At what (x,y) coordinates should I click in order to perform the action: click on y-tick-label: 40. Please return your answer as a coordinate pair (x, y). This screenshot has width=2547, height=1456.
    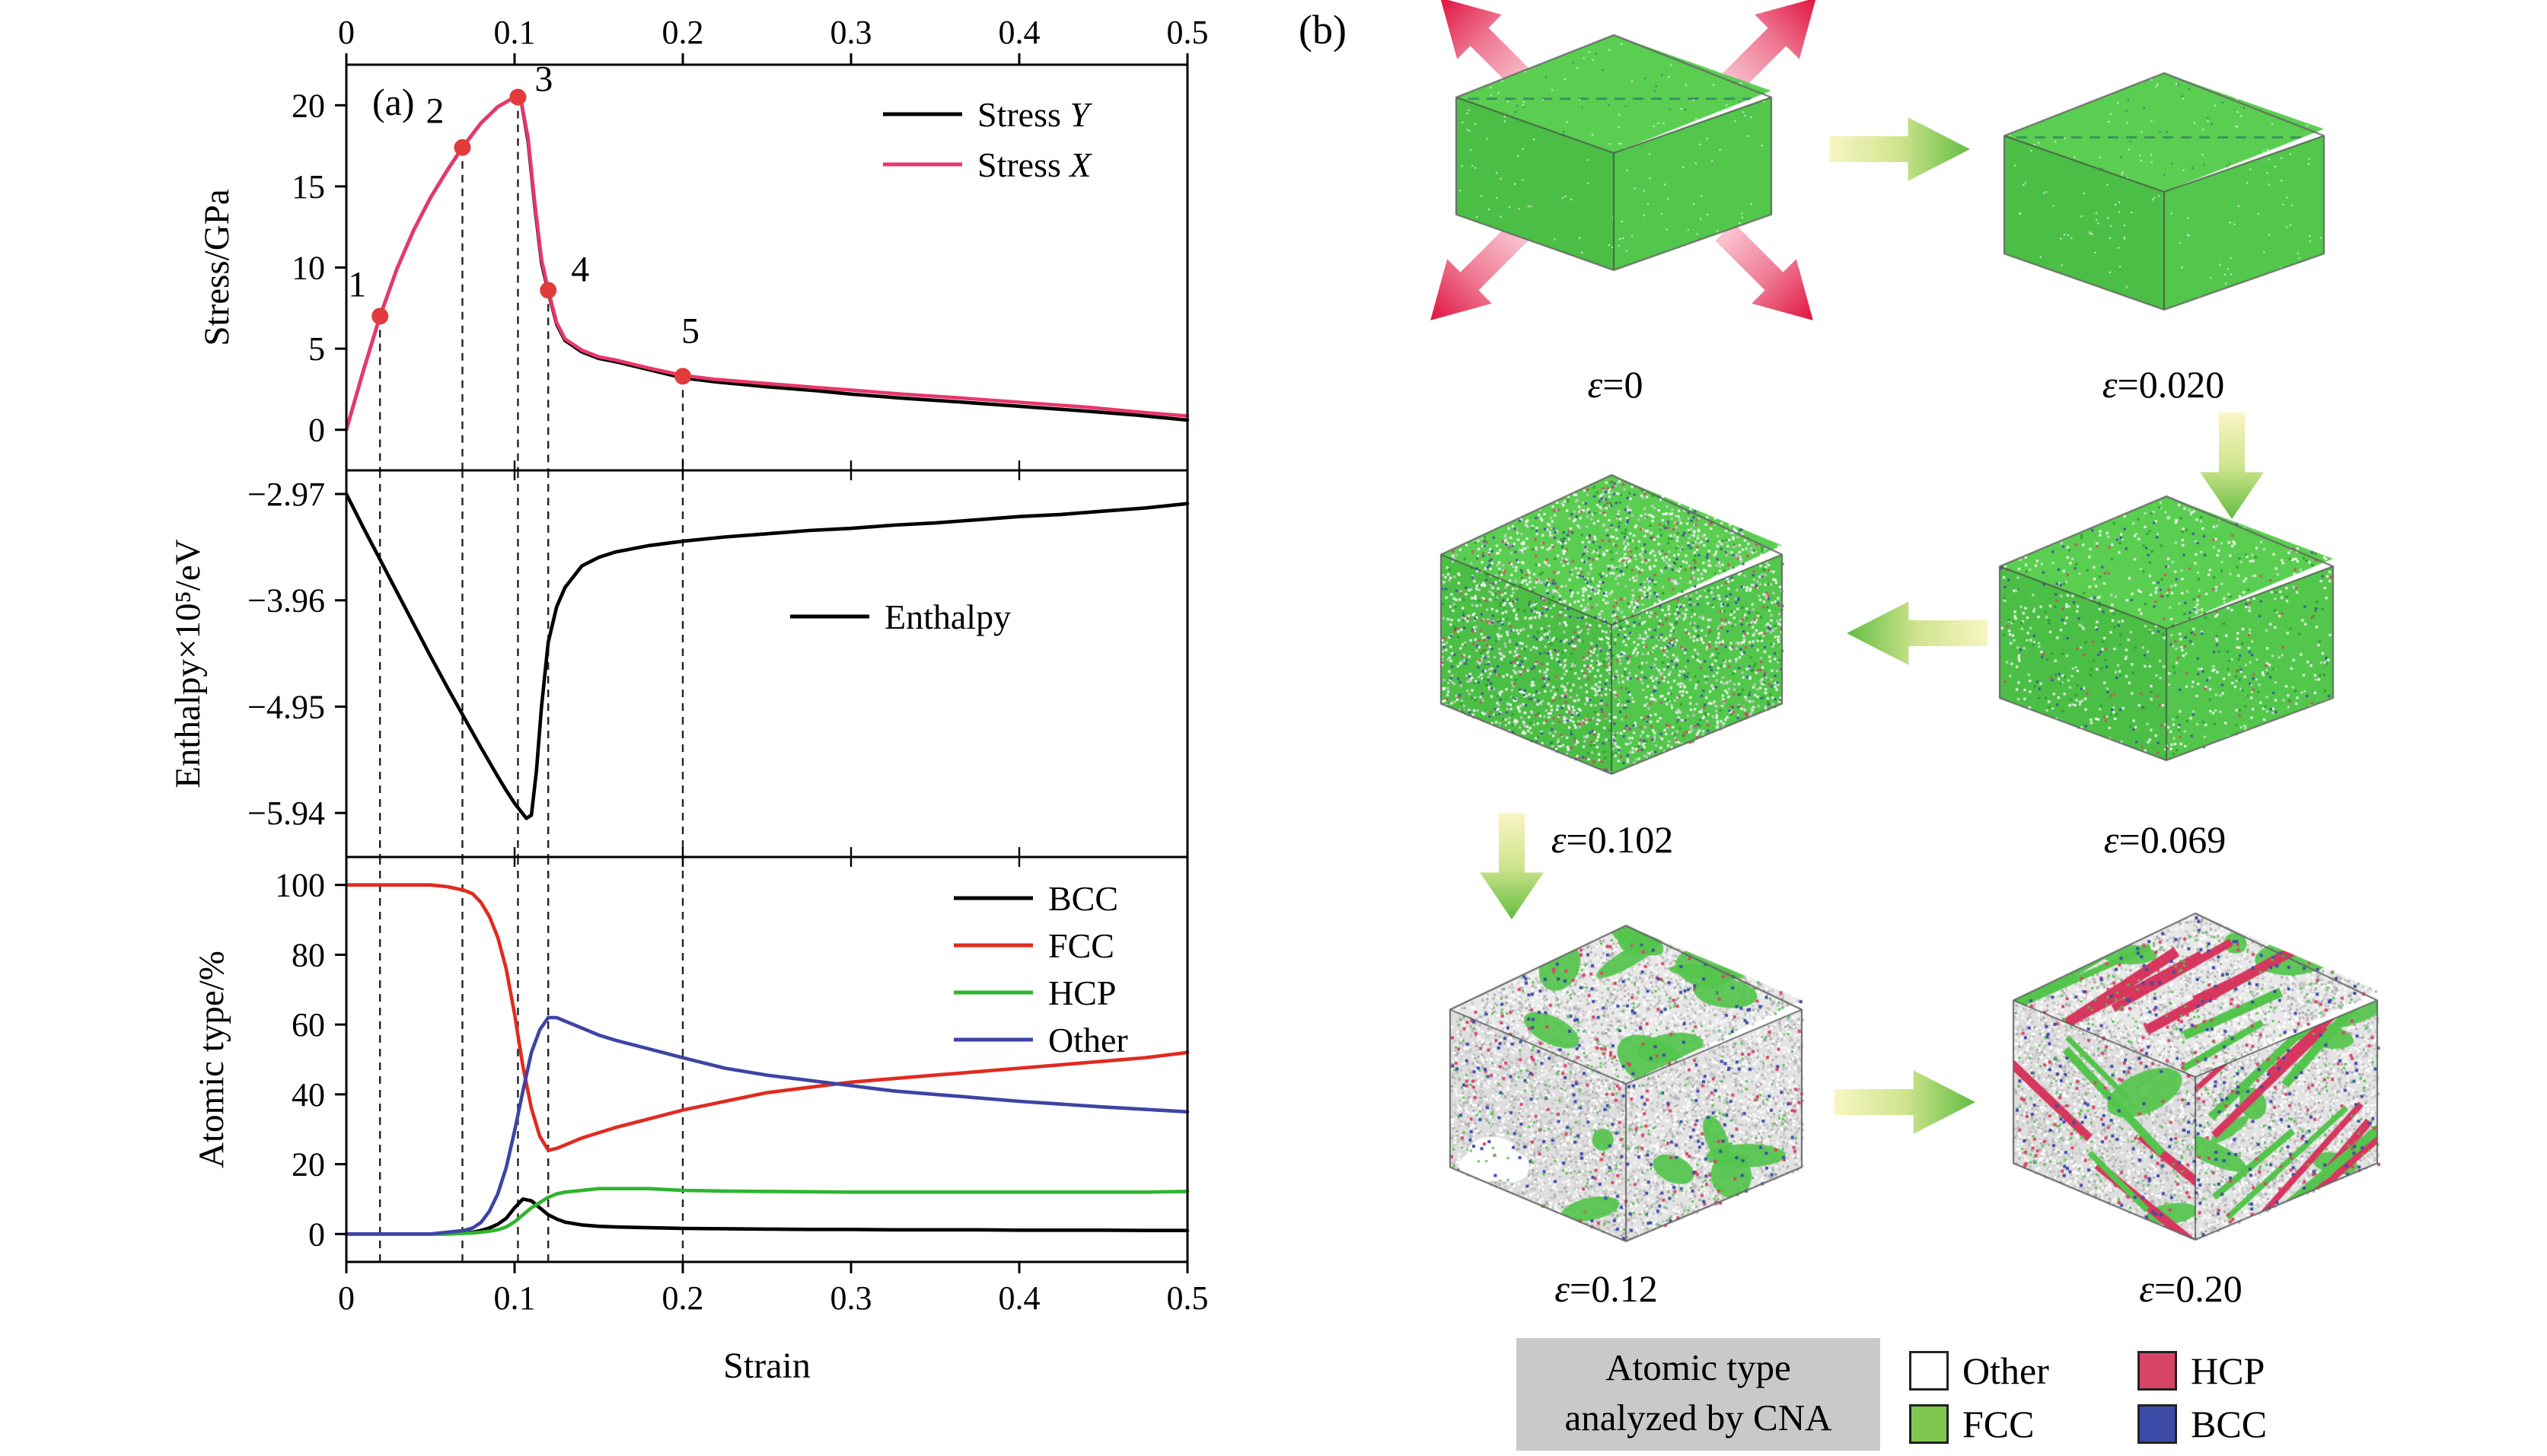
    Looking at the image, I should click on (308, 1095).